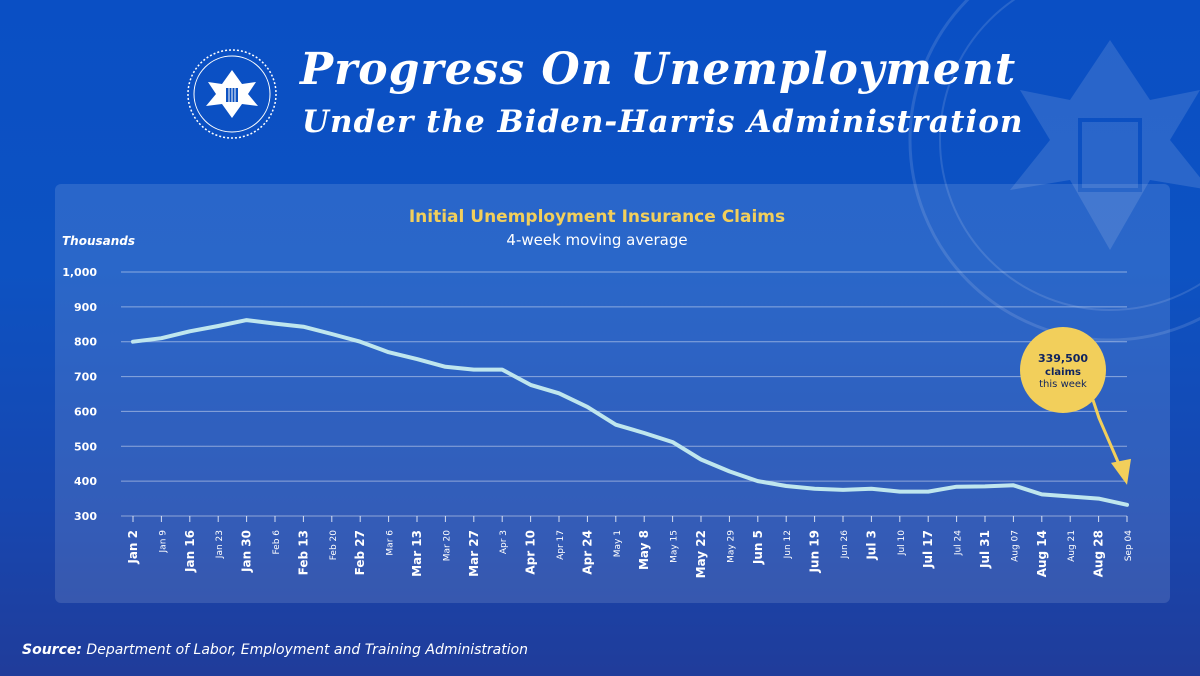 The width and height of the screenshot is (1200, 676). What do you see at coordinates (701, 554) in the screenshot?
I see `x-tick-label: May 22` at bounding box center [701, 554].